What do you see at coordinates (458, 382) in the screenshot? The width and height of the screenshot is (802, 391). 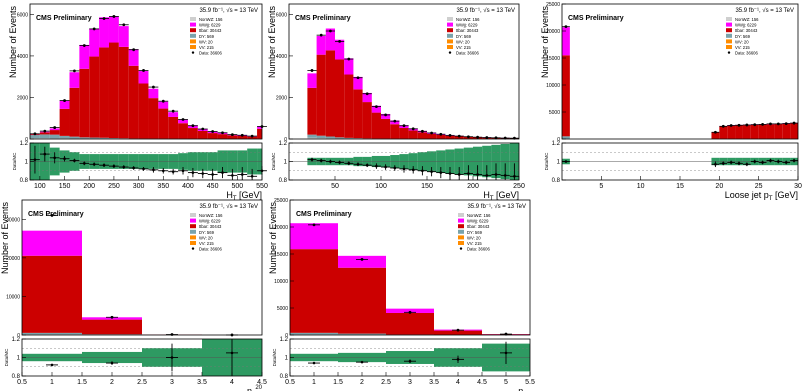 I see `x-tick-label: 4` at bounding box center [458, 382].